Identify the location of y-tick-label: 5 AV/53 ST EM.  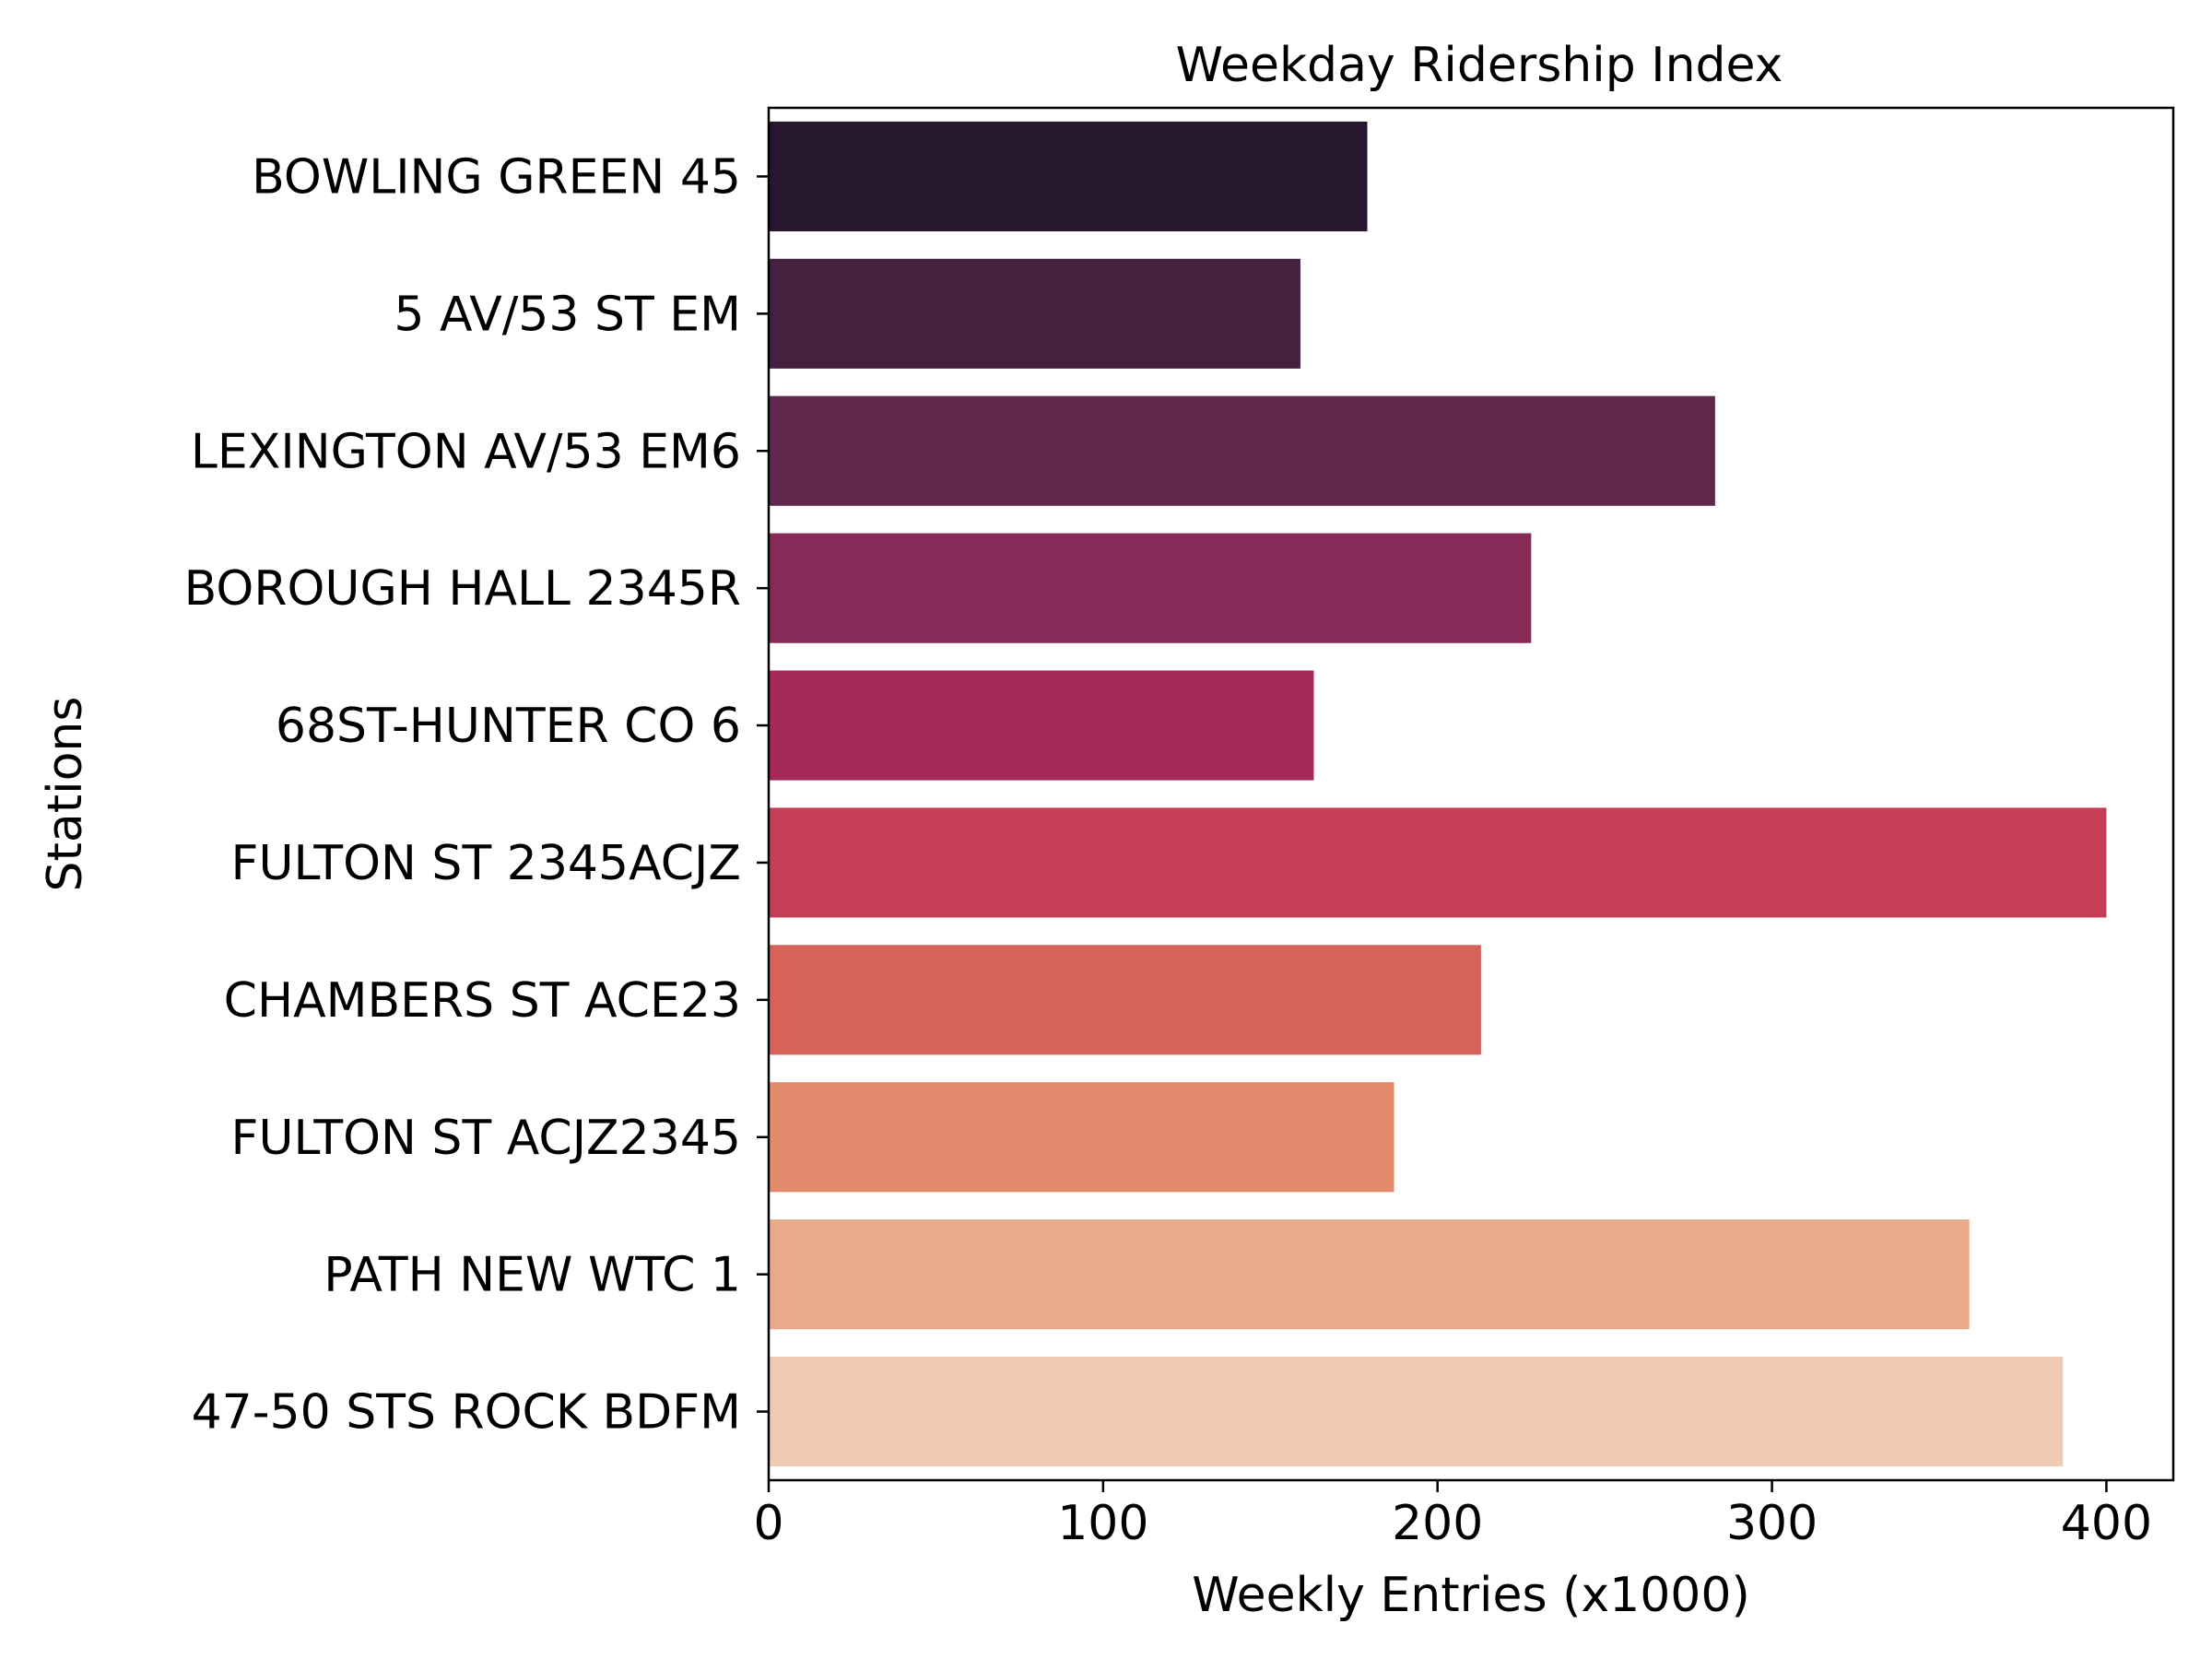
(567, 314).